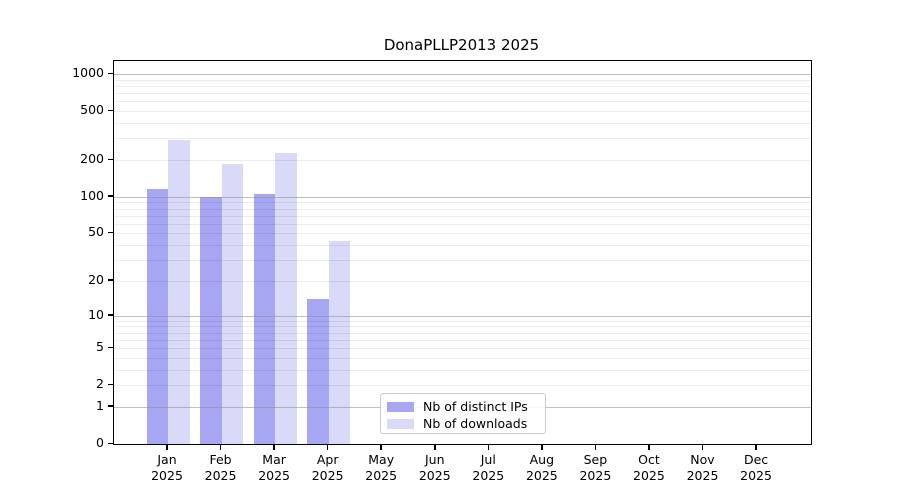  I want to click on y-tick-label: 10, so click(96, 314).